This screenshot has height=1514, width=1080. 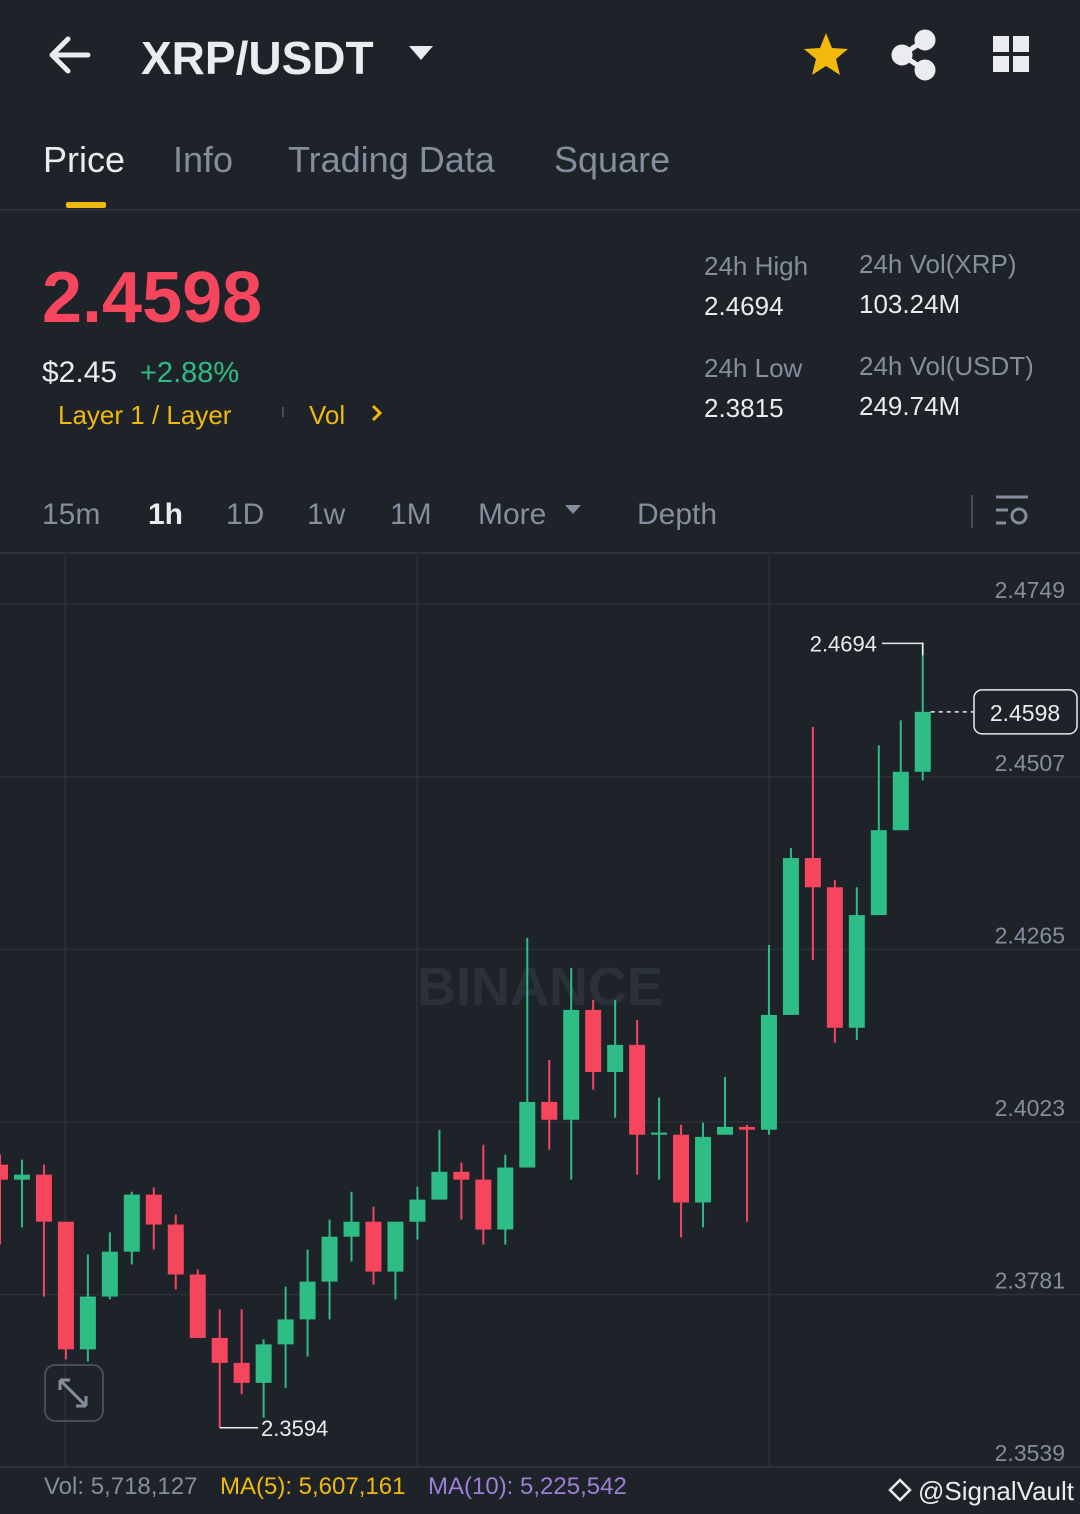 What do you see at coordinates (753, 368) in the screenshot?
I see `stat-label: 24h Low` at bounding box center [753, 368].